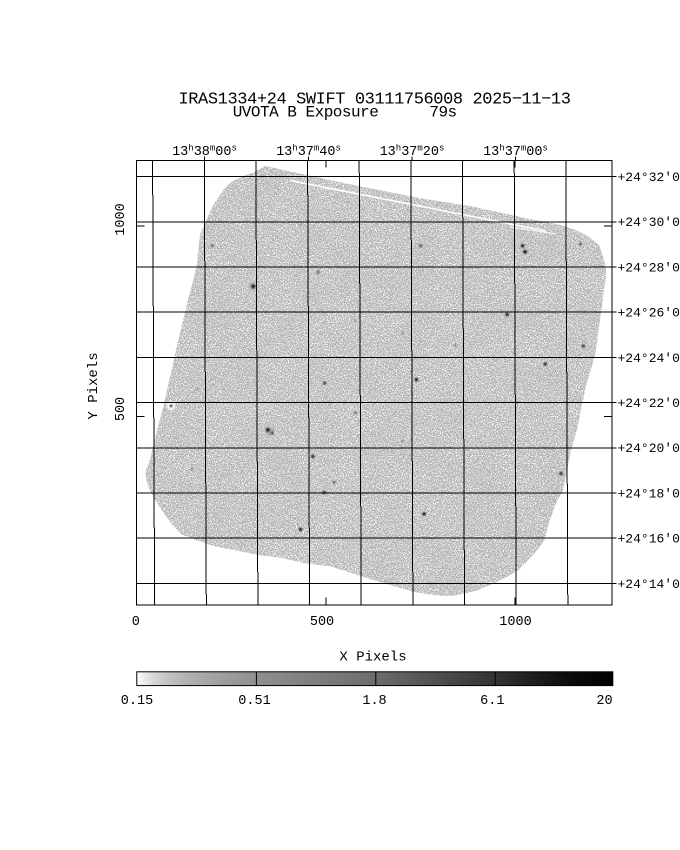  What do you see at coordinates (649, 448) in the screenshot?
I see `svg-text: +24°20'0` at bounding box center [649, 448].